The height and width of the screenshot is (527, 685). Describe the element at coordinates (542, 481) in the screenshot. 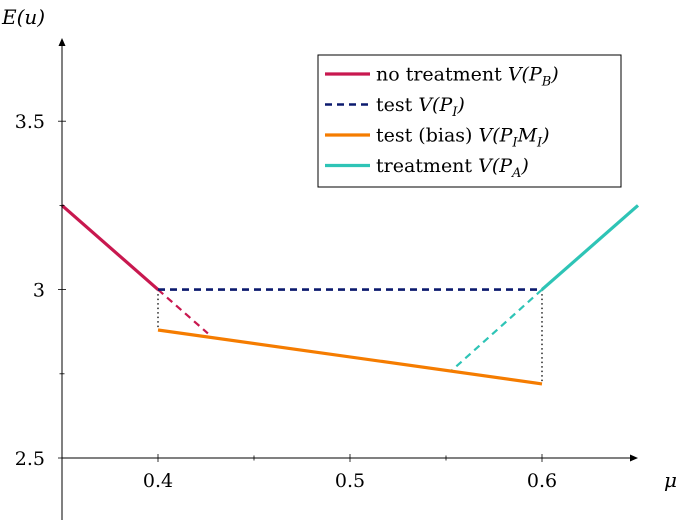

I see `x-tick-label: 0.6` at that location.